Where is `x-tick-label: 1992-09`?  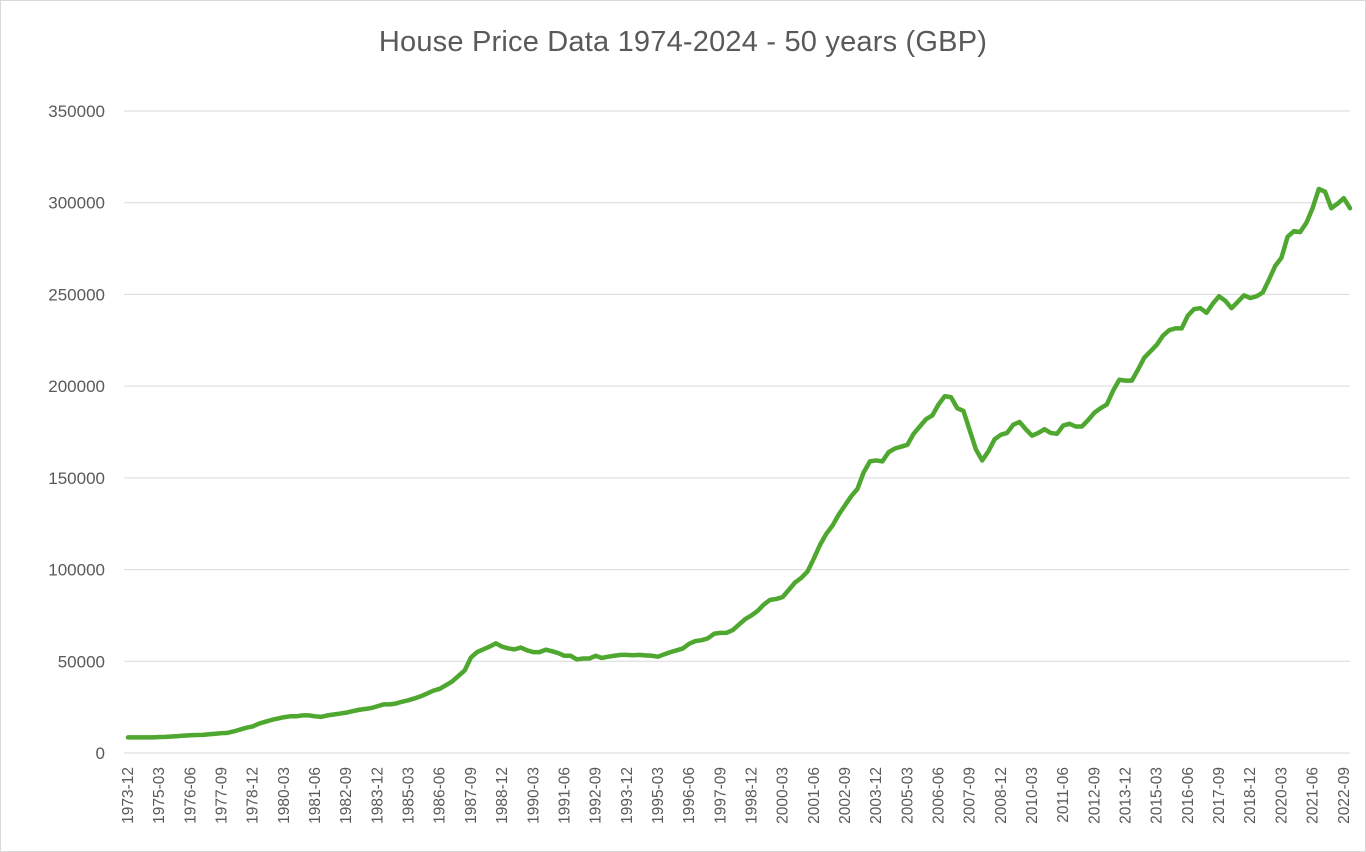
x-tick-label: 1992-09 is located at coordinates (596, 795).